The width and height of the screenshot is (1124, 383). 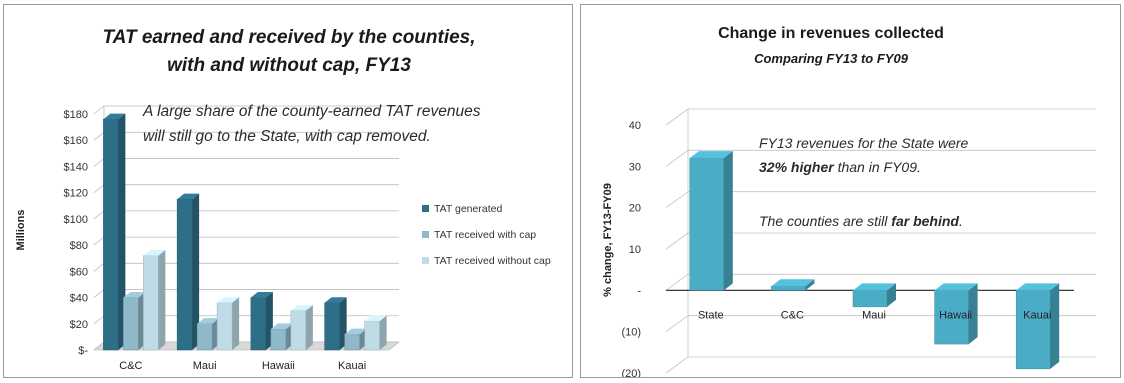 What do you see at coordinates (76, 115) in the screenshot?
I see `left-y-tick-label: $180` at bounding box center [76, 115].